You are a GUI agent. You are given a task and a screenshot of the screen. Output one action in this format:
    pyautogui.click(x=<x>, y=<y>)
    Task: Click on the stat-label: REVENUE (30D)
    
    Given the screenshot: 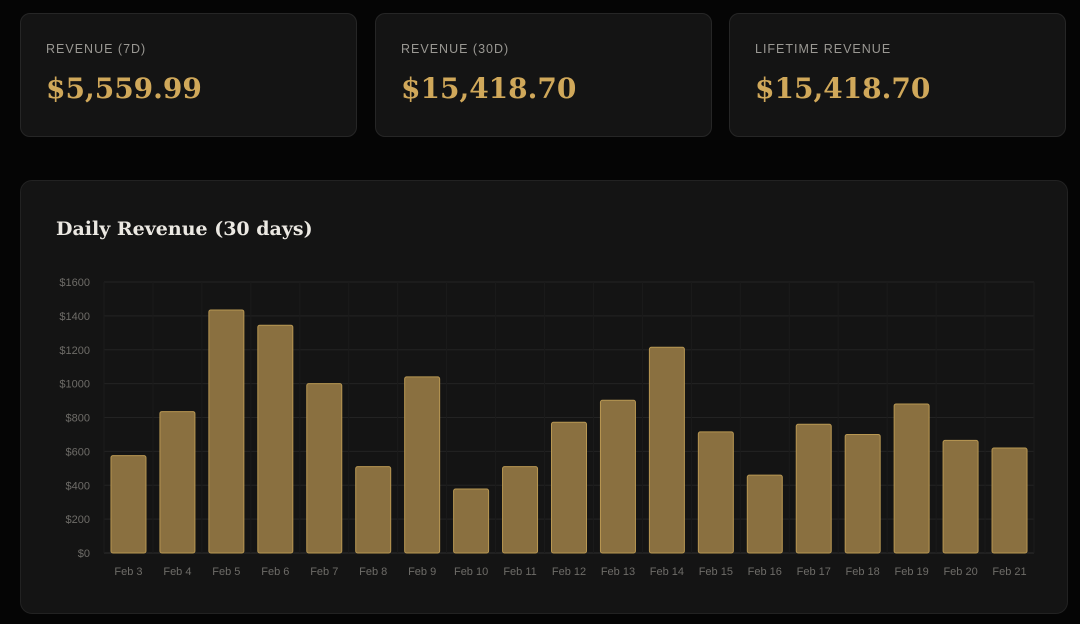 What is the action you would take?
    pyautogui.click(x=455, y=49)
    